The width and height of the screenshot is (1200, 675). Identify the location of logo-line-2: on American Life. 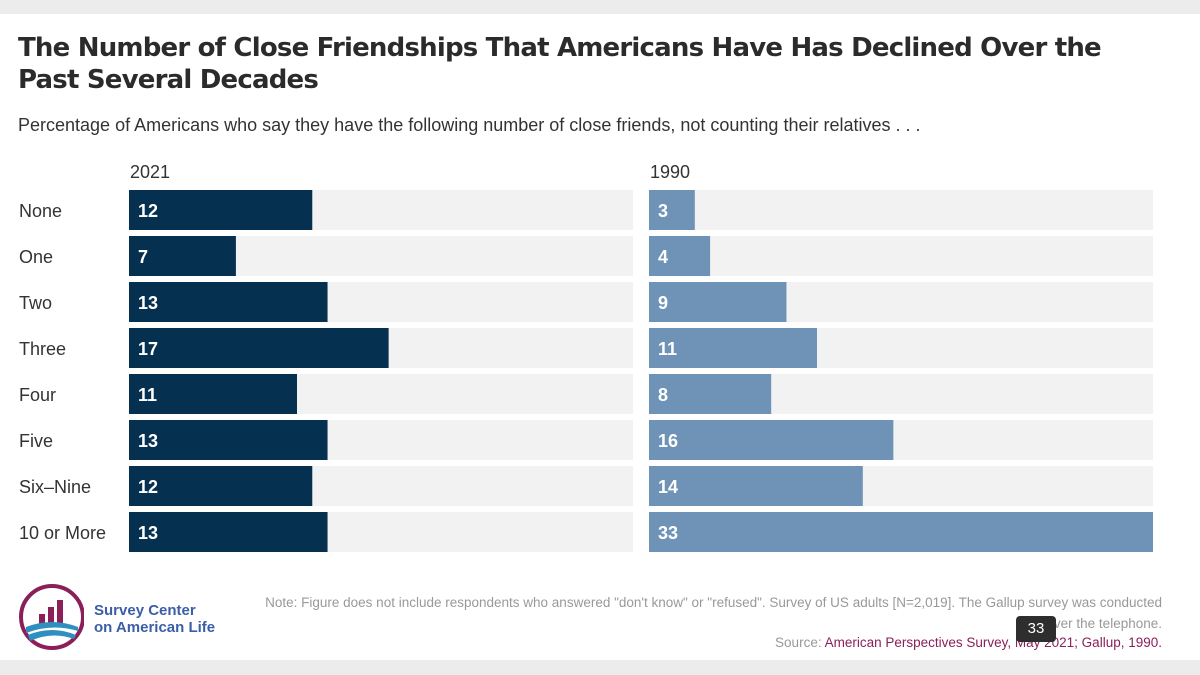
(155, 627).